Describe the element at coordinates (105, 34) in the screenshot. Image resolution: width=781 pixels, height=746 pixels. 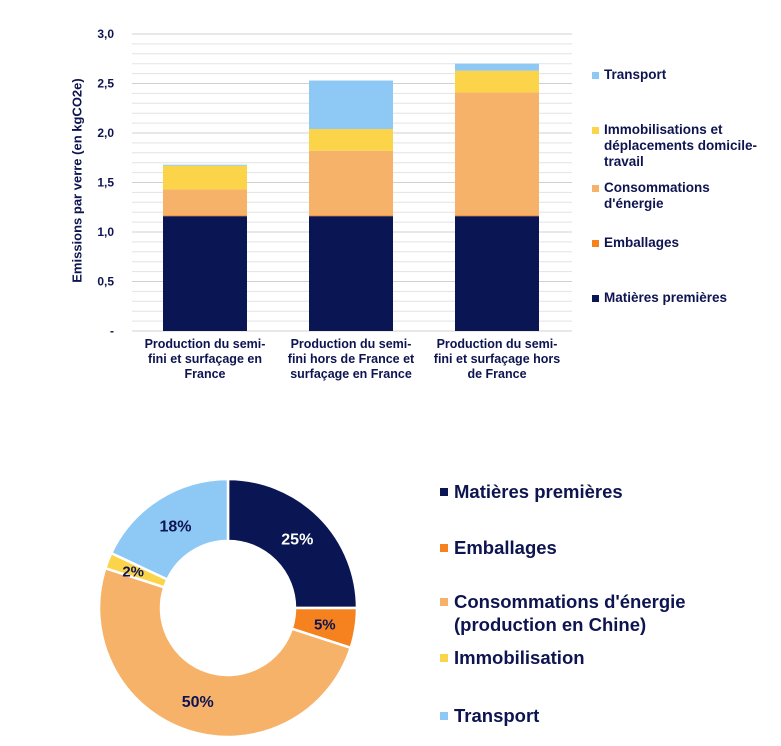
I see `y-tick-label: 3,0` at that location.